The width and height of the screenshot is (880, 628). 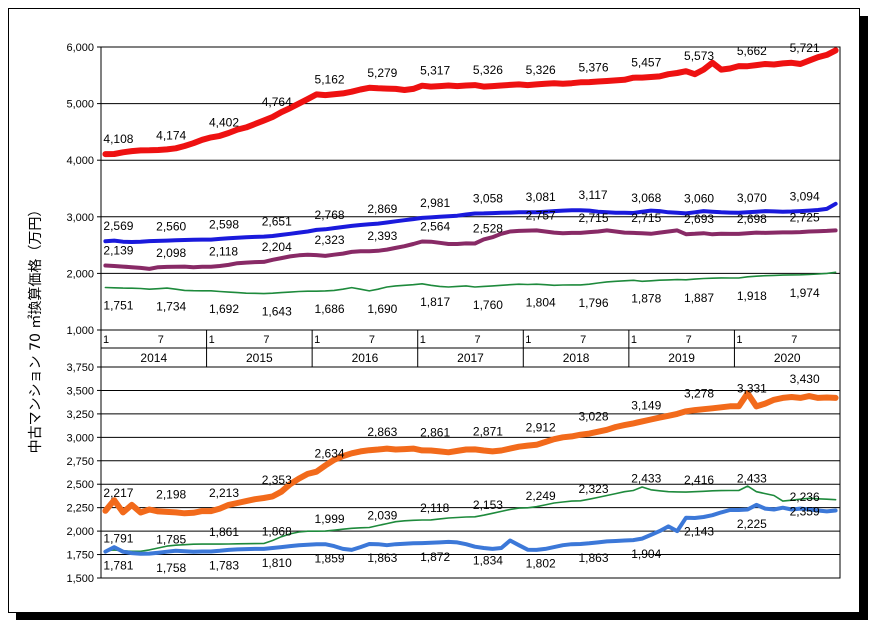 What do you see at coordinates (699, 198) in the screenshot?
I see `top-series-2-data-label: 3,060` at bounding box center [699, 198].